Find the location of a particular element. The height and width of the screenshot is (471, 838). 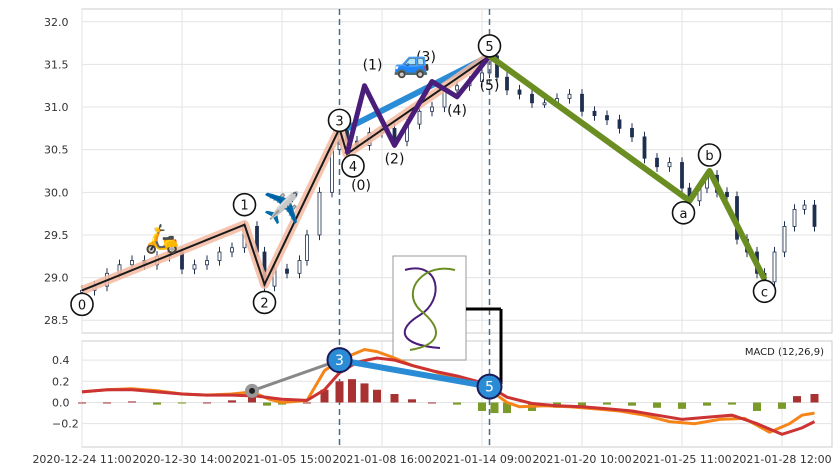

airplane-icon: ✈️ is located at coordinates (281, 207).